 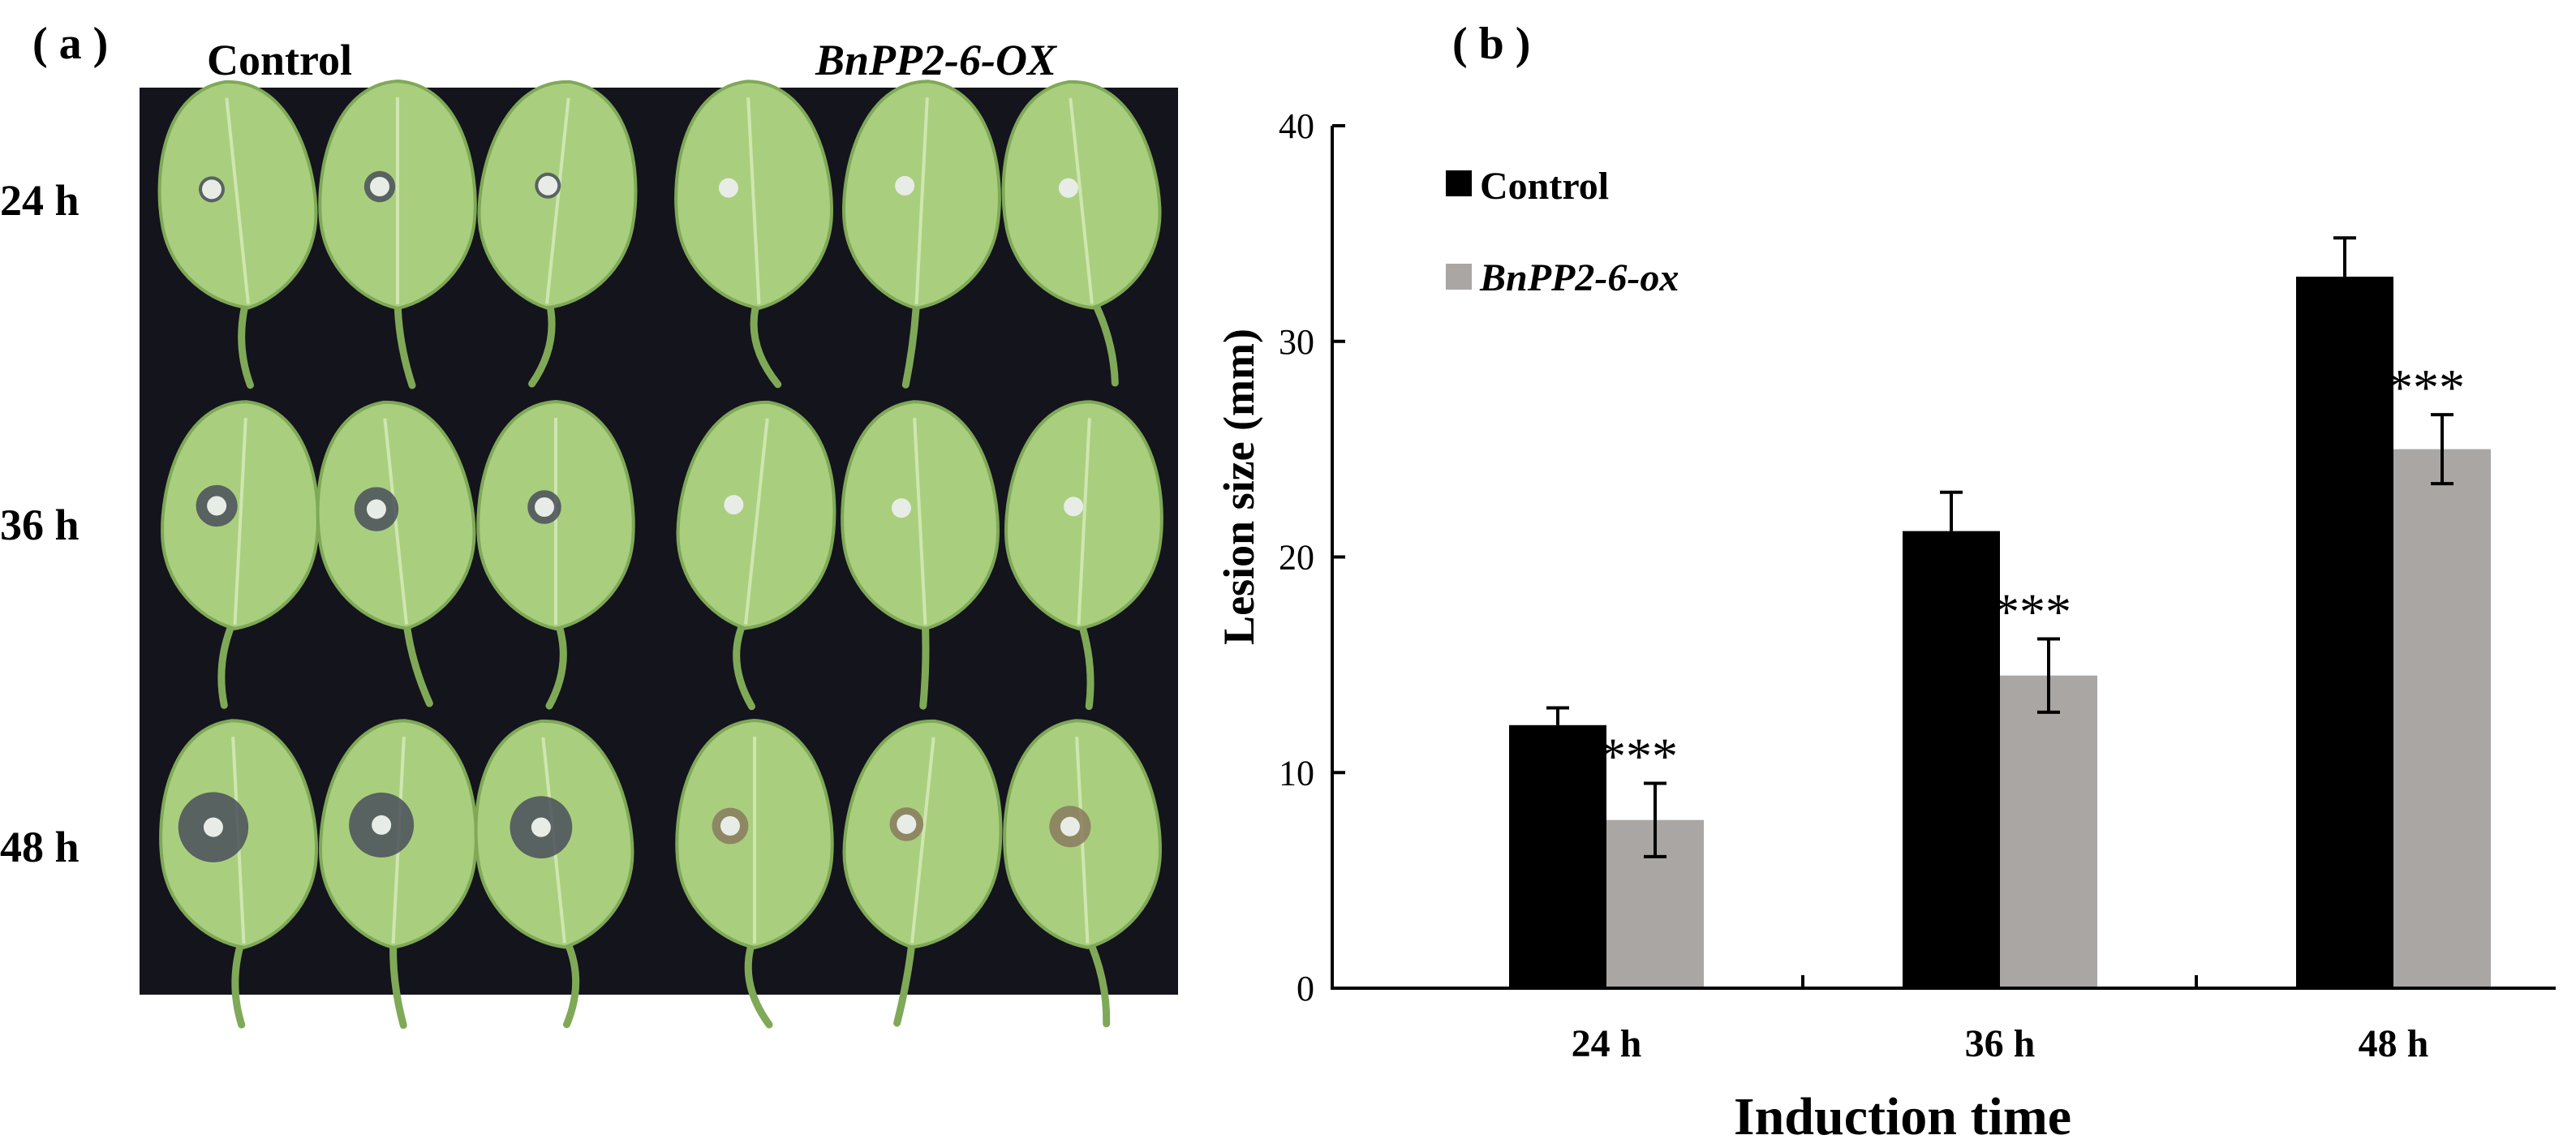 I want to click on legend-label-control: Control, so click(x=1544, y=186).